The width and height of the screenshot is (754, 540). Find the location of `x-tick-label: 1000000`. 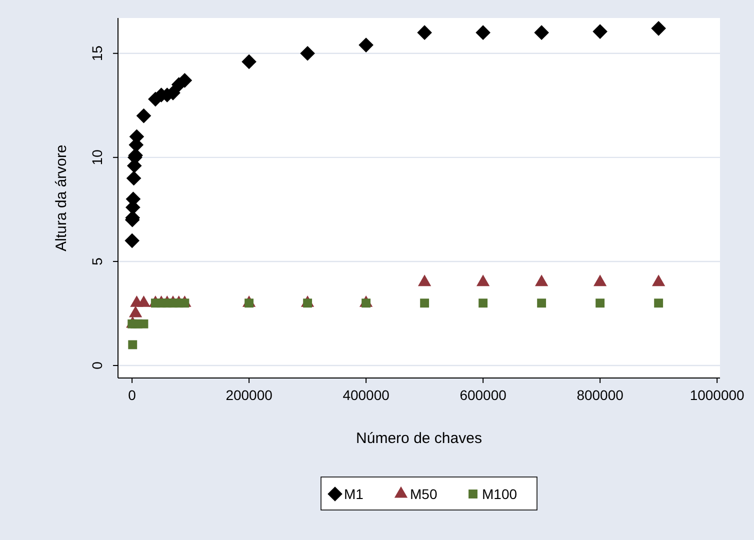

x-tick-label: 1000000 is located at coordinates (717, 395).